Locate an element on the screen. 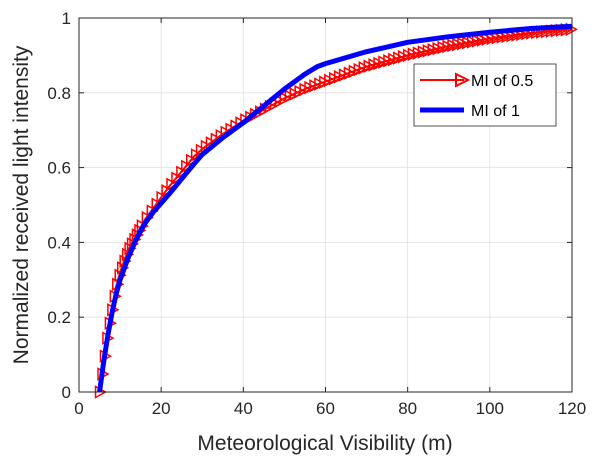 The height and width of the screenshot is (459, 592). y-tick-label: 0.4 is located at coordinates (59, 242).